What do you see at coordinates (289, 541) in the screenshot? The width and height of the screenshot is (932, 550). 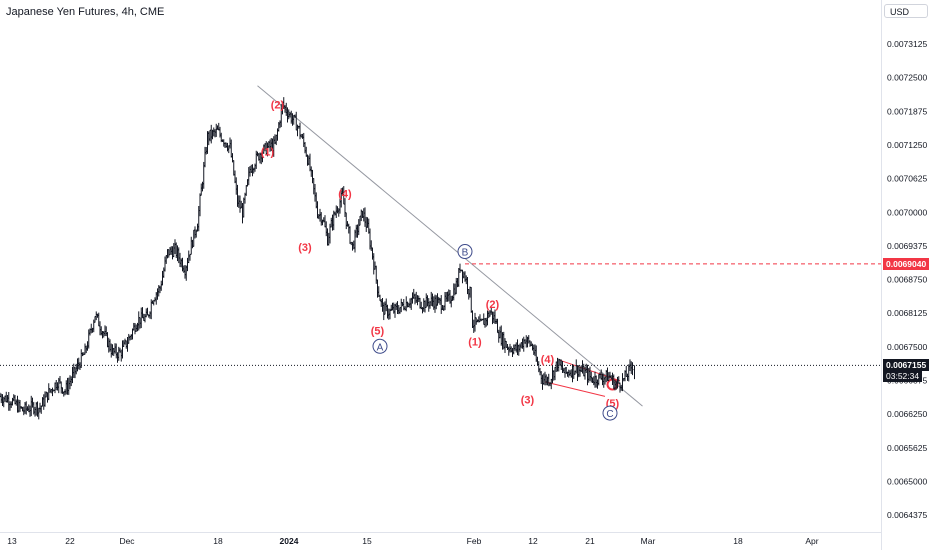 I see `x-tick-label: 2024` at bounding box center [289, 541].